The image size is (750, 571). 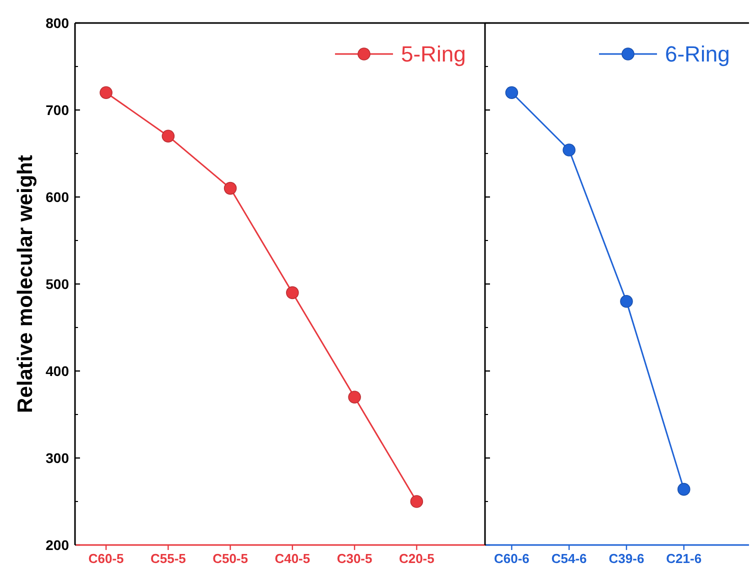 What do you see at coordinates (58, 544) in the screenshot?
I see `y-tick-label: 200` at bounding box center [58, 544].